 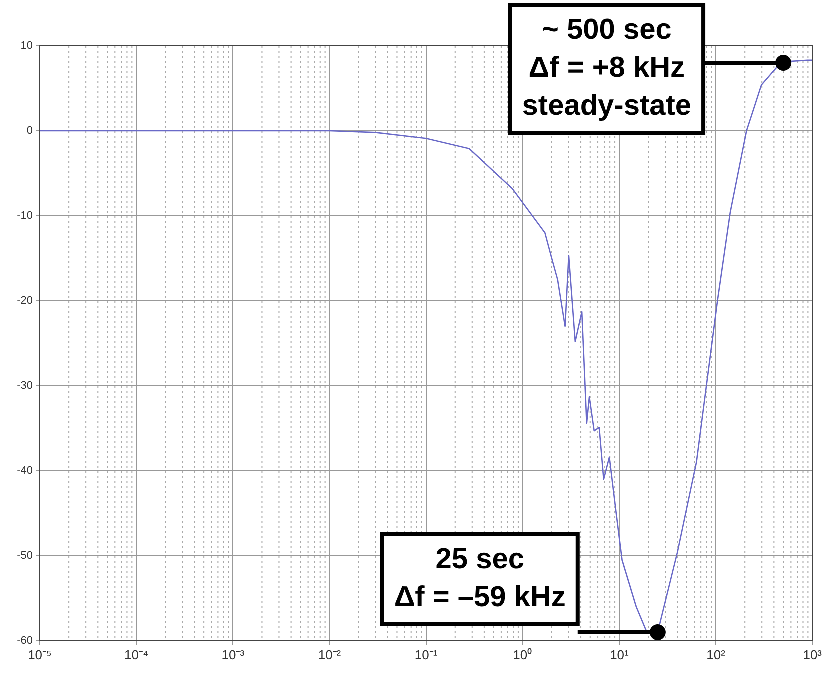 What do you see at coordinates (813, 654) in the screenshot?
I see `x-tick-label: 10³` at bounding box center [813, 654].